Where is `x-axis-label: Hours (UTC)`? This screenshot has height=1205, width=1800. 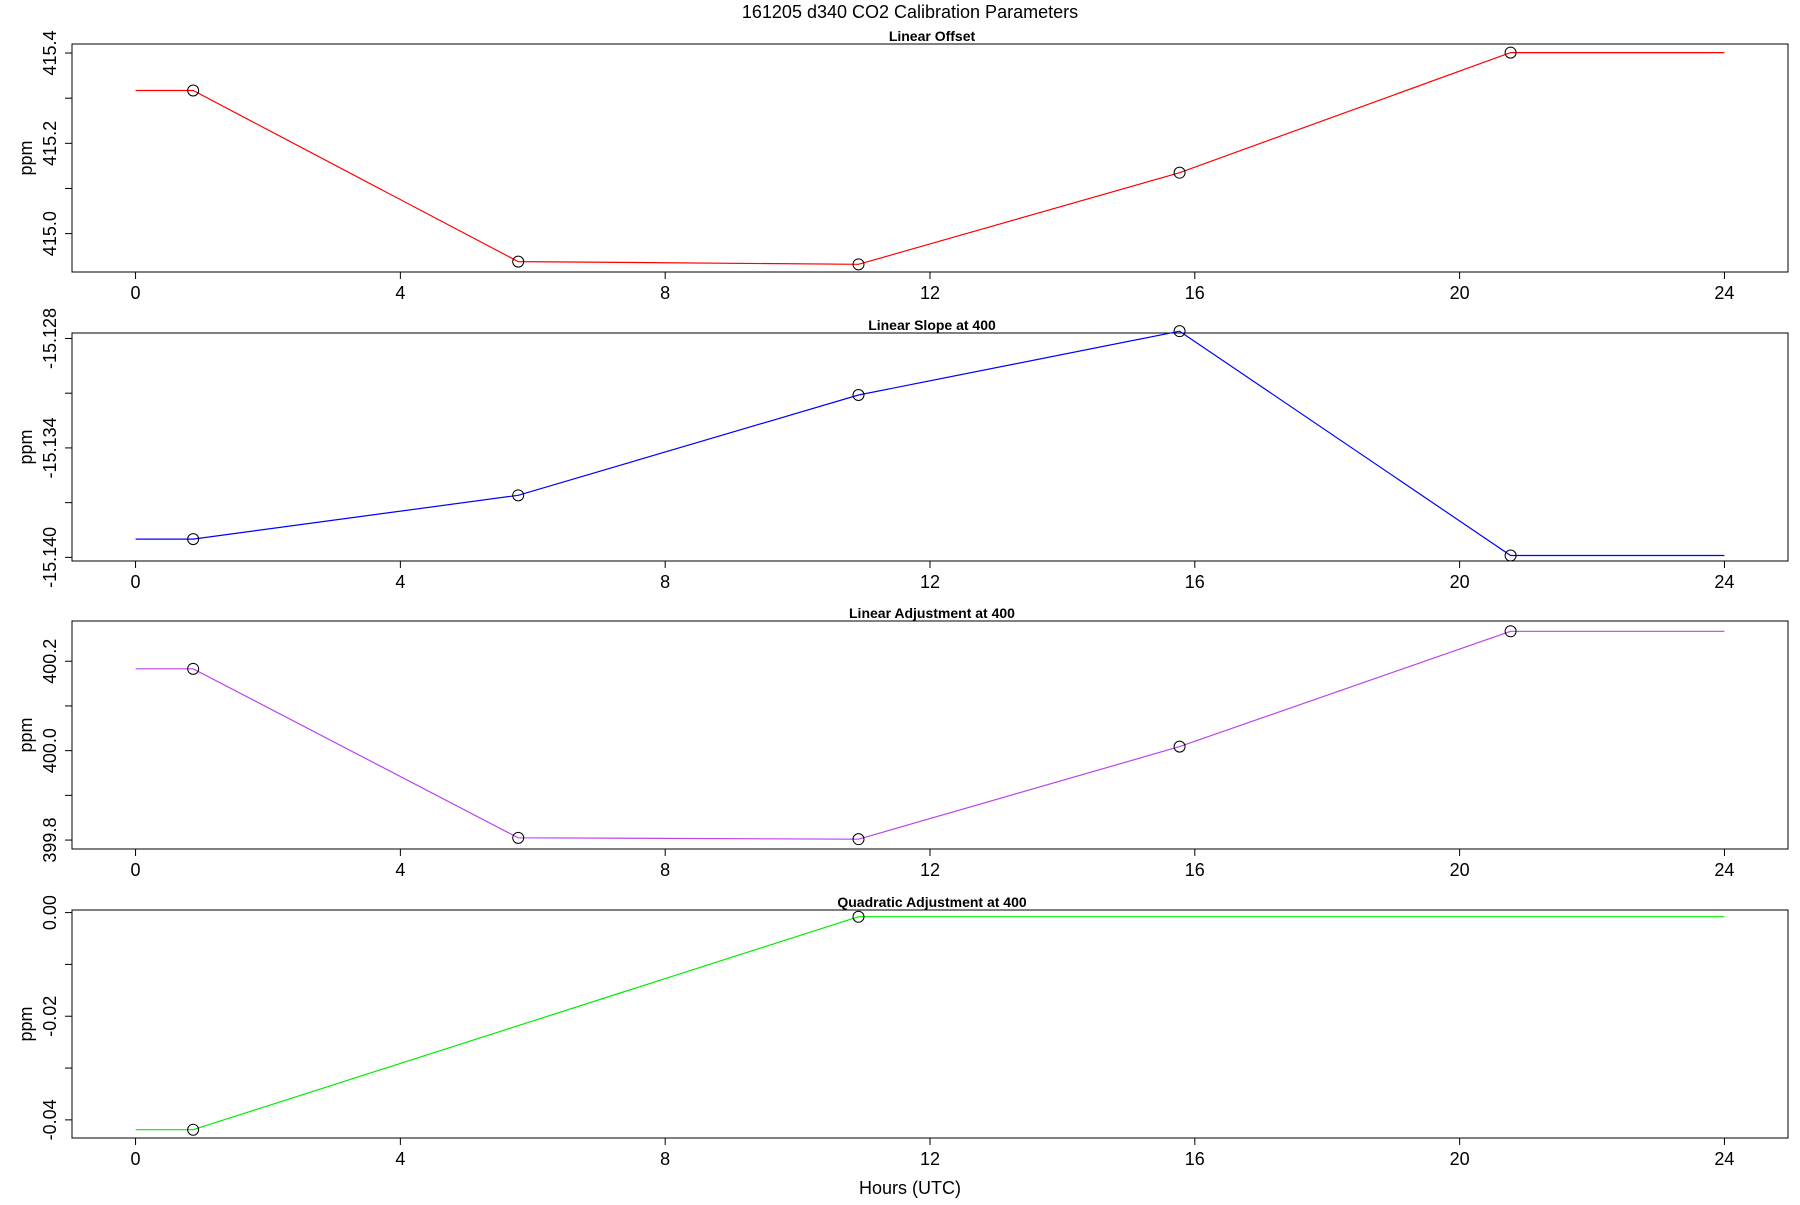 x-axis-label: Hours (UTC) is located at coordinates (910, 1188).